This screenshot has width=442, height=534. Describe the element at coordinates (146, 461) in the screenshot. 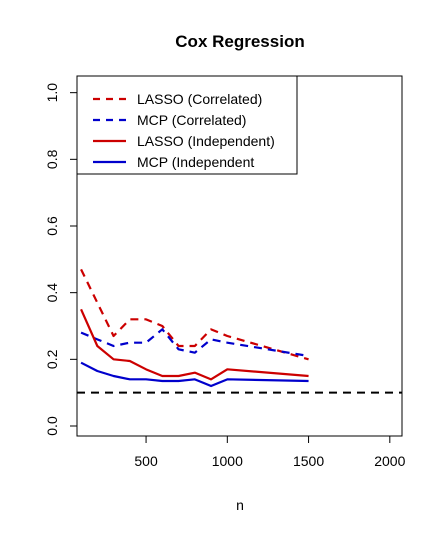

I see `x-tick-label: 500` at that location.